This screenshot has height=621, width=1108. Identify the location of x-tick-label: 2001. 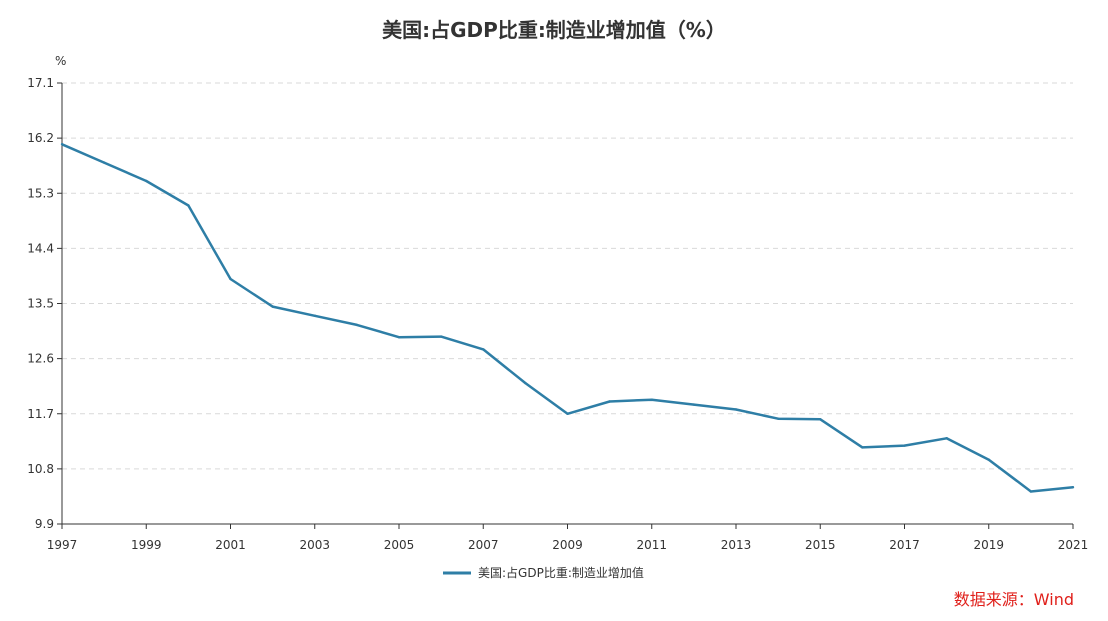
(230, 545).